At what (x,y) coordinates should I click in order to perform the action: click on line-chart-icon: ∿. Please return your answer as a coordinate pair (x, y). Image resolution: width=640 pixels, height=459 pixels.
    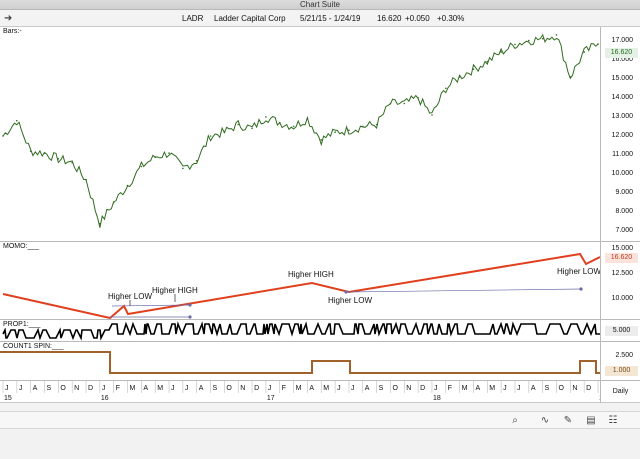
    Looking at the image, I should click on (545, 420).